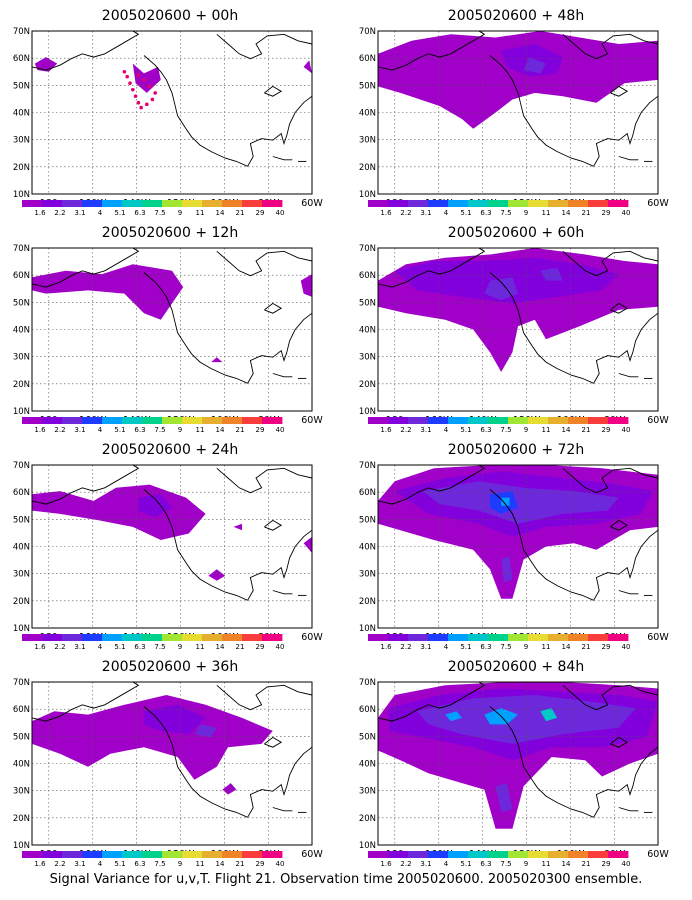 Image resolution: width=692 pixels, height=900 pixels. Describe the element at coordinates (516, 233) in the screenshot. I see `panel-title: 2005020600 + 60h` at that location.